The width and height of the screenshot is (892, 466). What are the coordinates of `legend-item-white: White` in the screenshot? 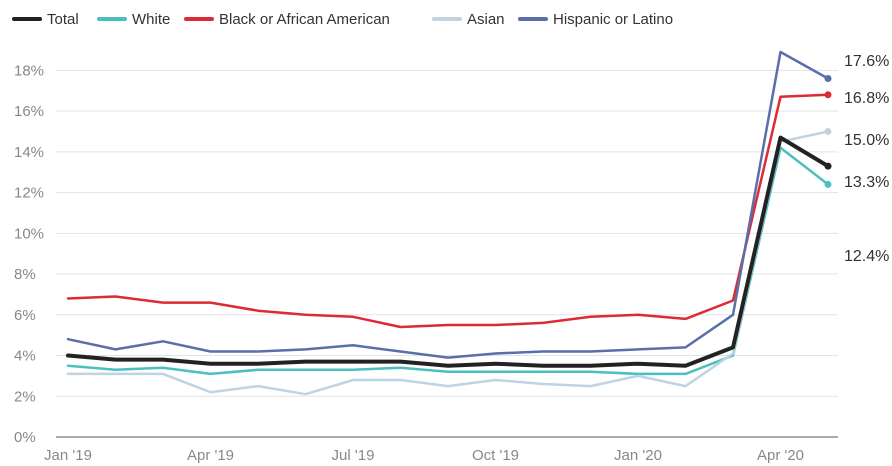 It's located at (133, 19).